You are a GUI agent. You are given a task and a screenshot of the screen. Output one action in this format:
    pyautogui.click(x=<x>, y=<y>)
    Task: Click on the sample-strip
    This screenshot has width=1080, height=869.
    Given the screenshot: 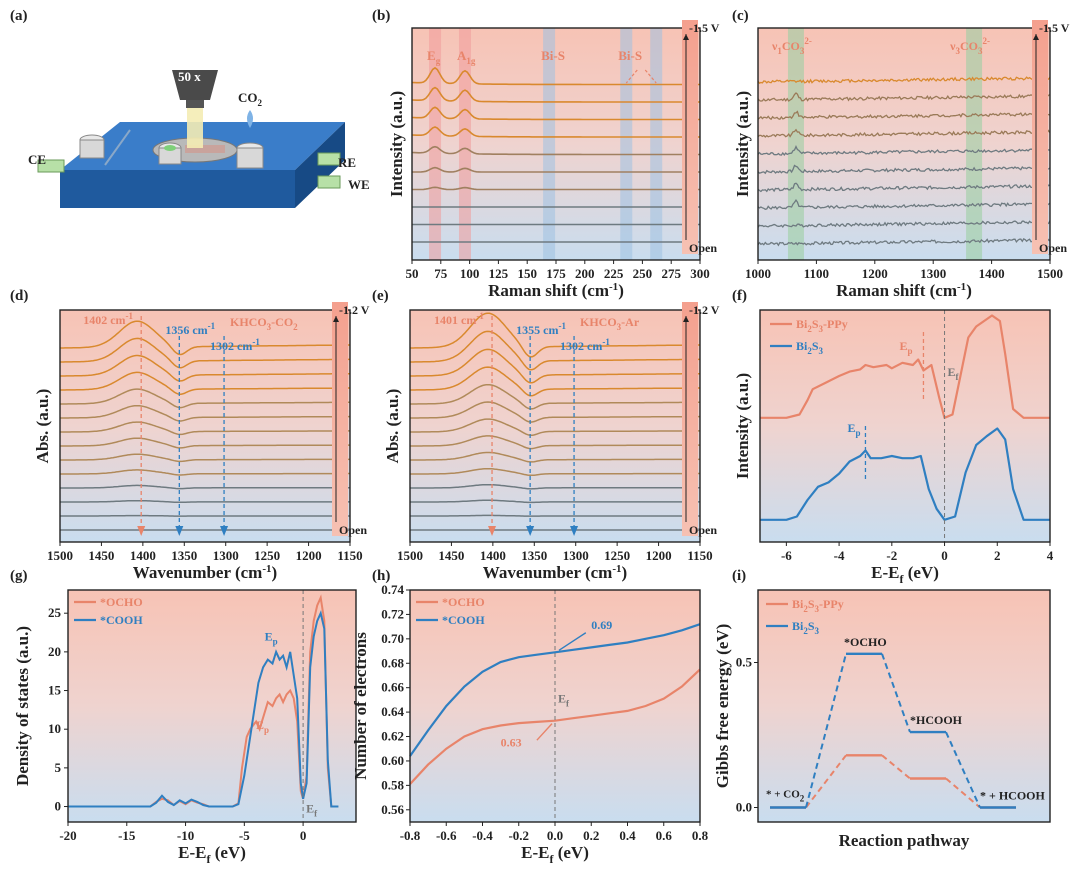 What is the action you would take?
    pyautogui.click(x=205, y=149)
    